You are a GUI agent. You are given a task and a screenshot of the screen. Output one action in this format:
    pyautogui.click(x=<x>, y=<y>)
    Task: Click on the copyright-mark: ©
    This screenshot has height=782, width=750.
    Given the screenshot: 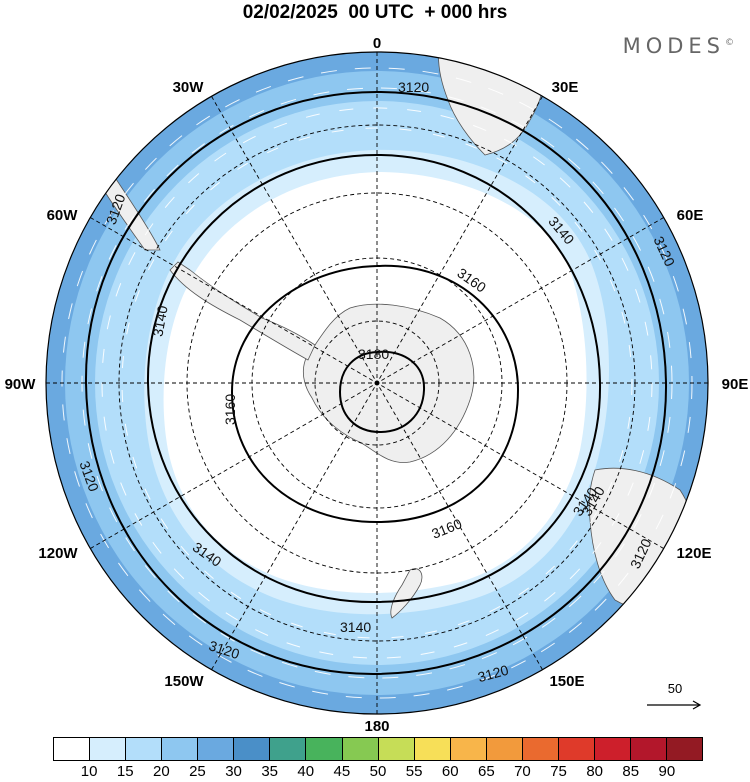 What is the action you would take?
    pyautogui.click(x=729, y=43)
    